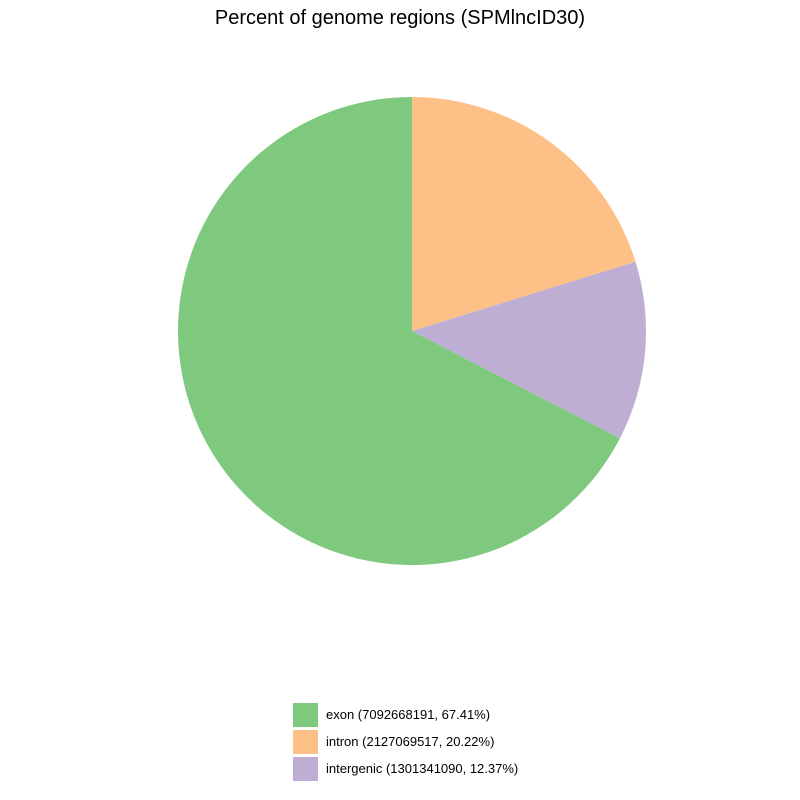 This screenshot has width=800, height=800. I want to click on legend-item-intron: intron (2127069517, 20.22%), so click(405, 741).